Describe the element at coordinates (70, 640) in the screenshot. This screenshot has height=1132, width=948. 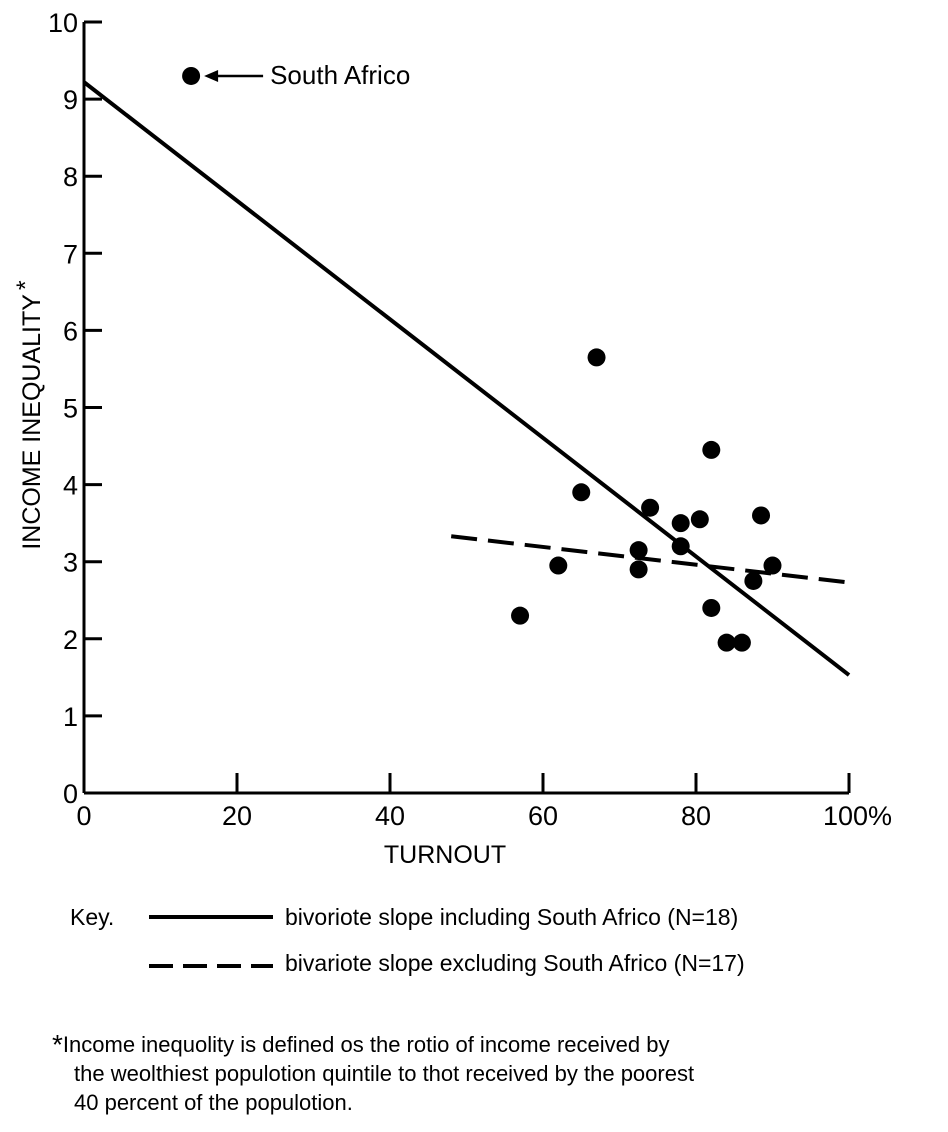
I see `y-tick-label: 2` at that location.